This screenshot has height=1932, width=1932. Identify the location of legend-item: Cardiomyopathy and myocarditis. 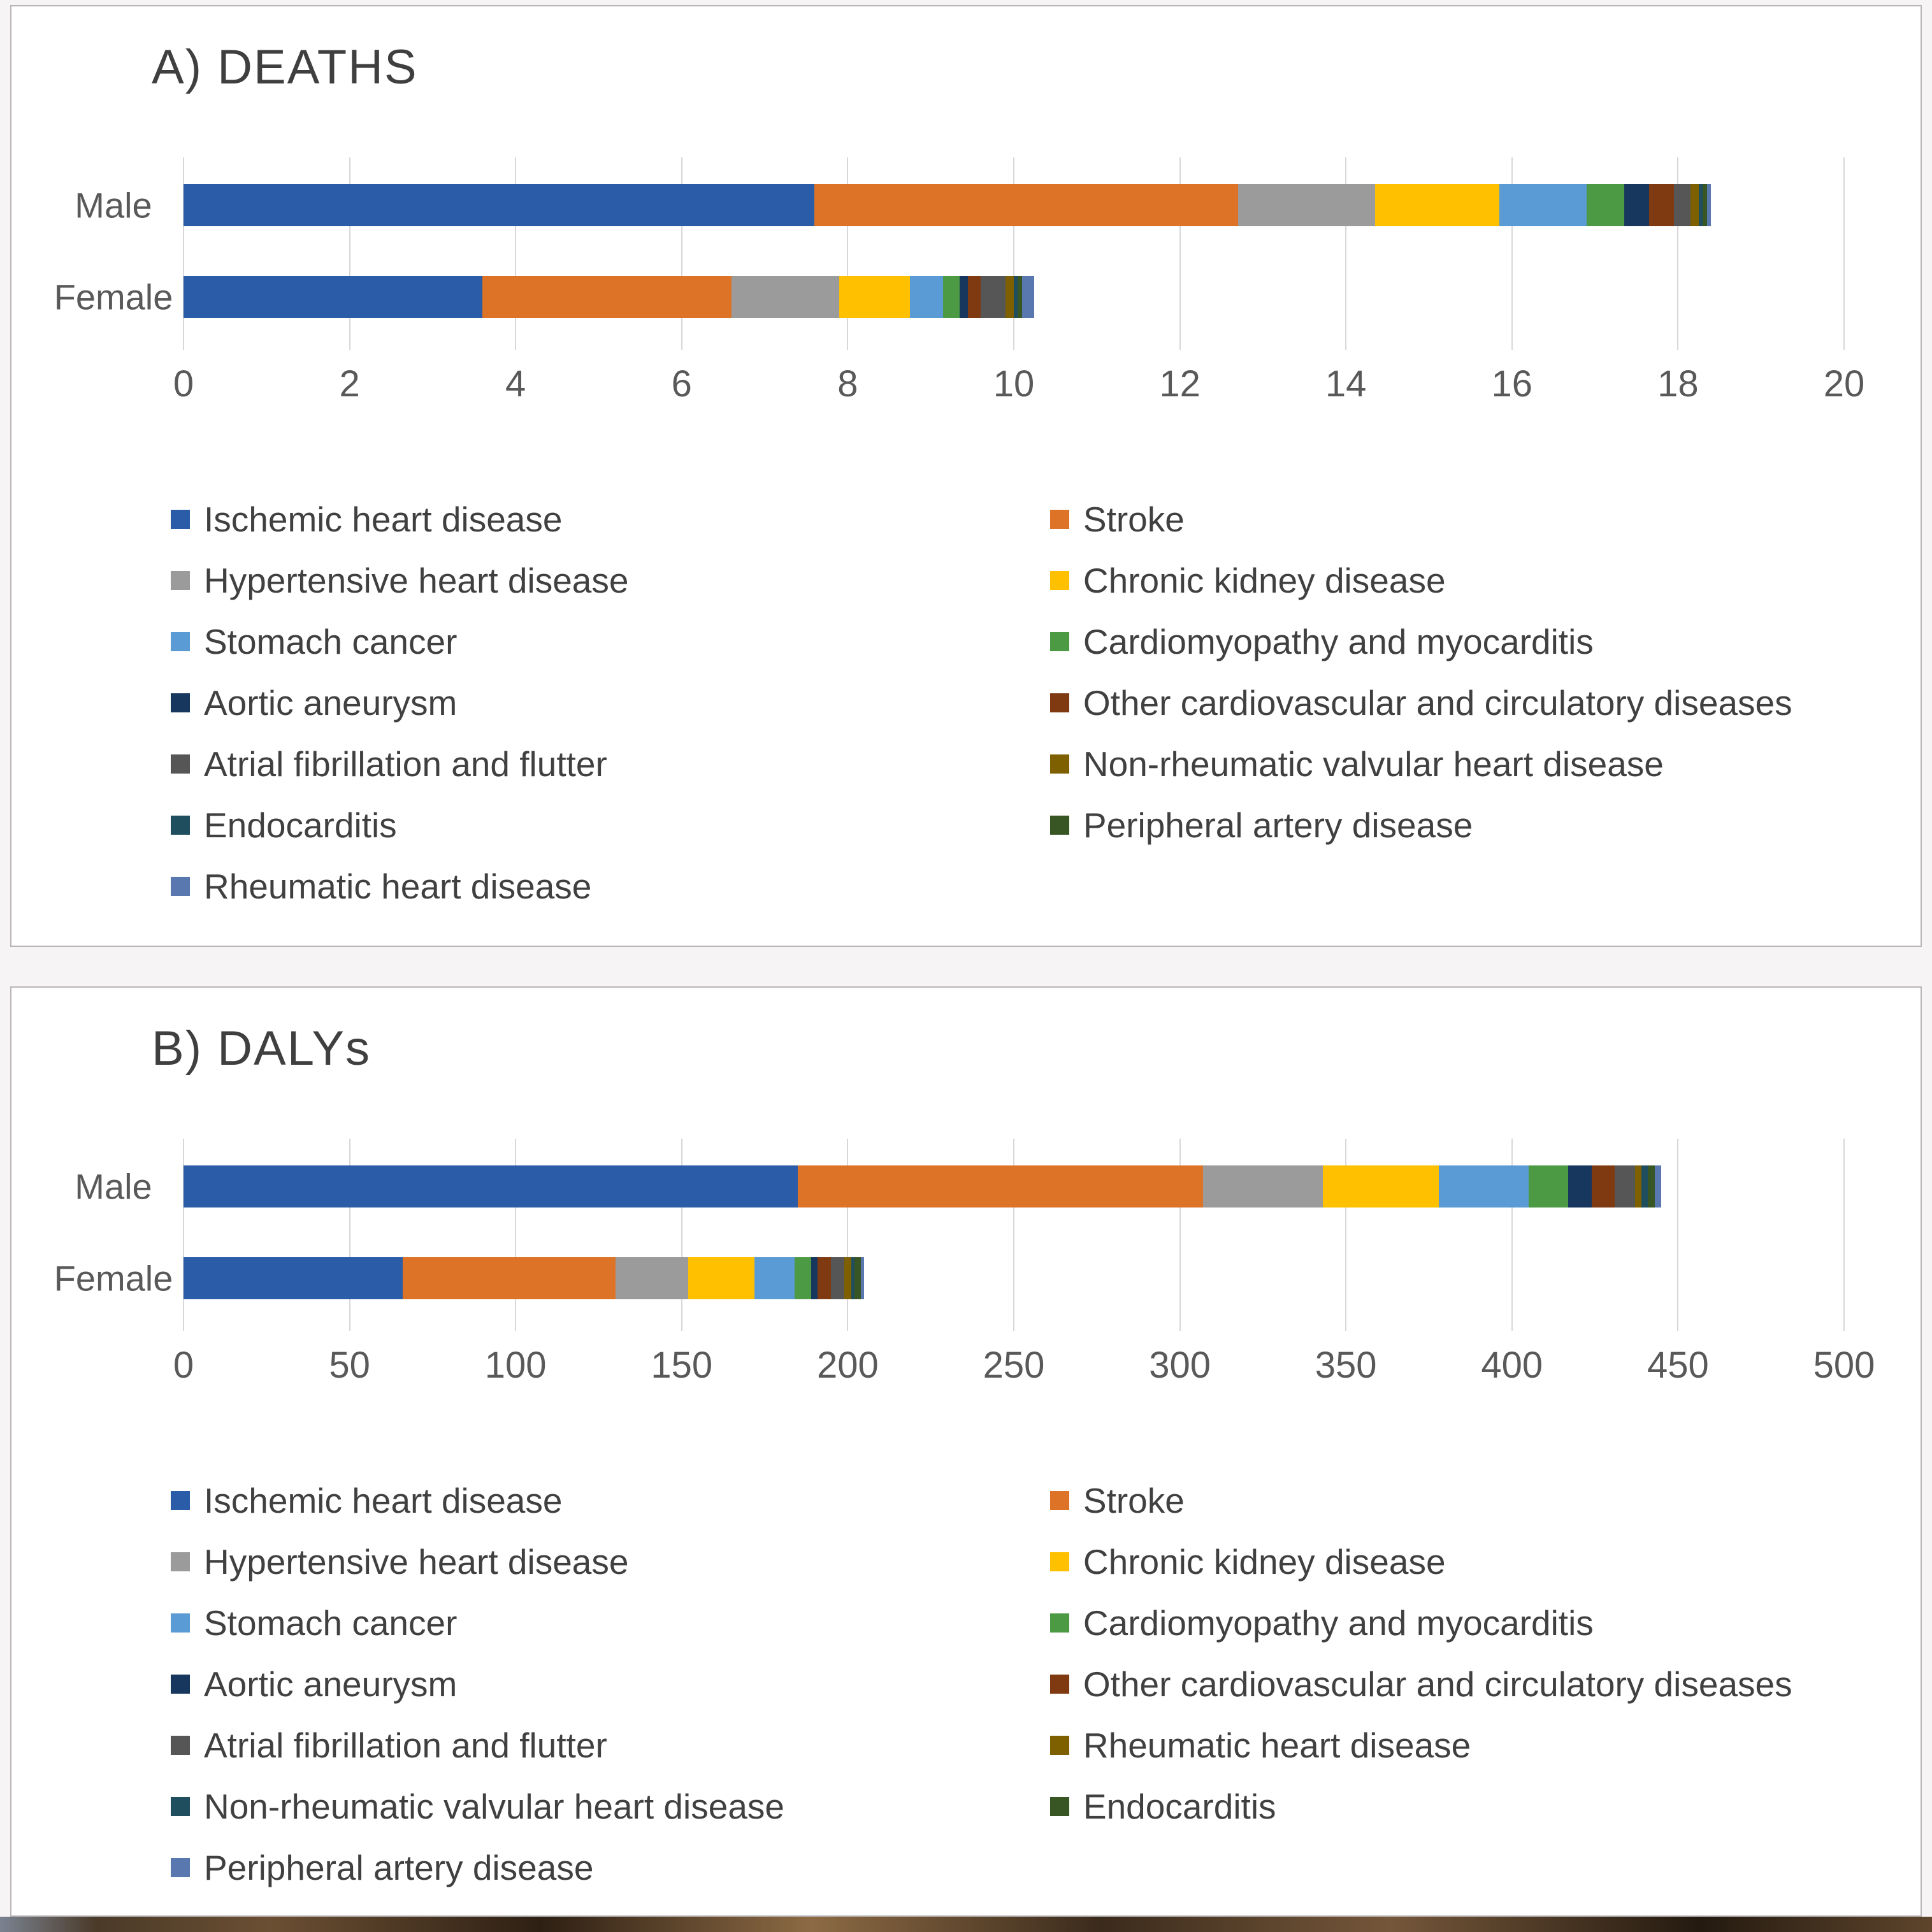
(1456, 1623).